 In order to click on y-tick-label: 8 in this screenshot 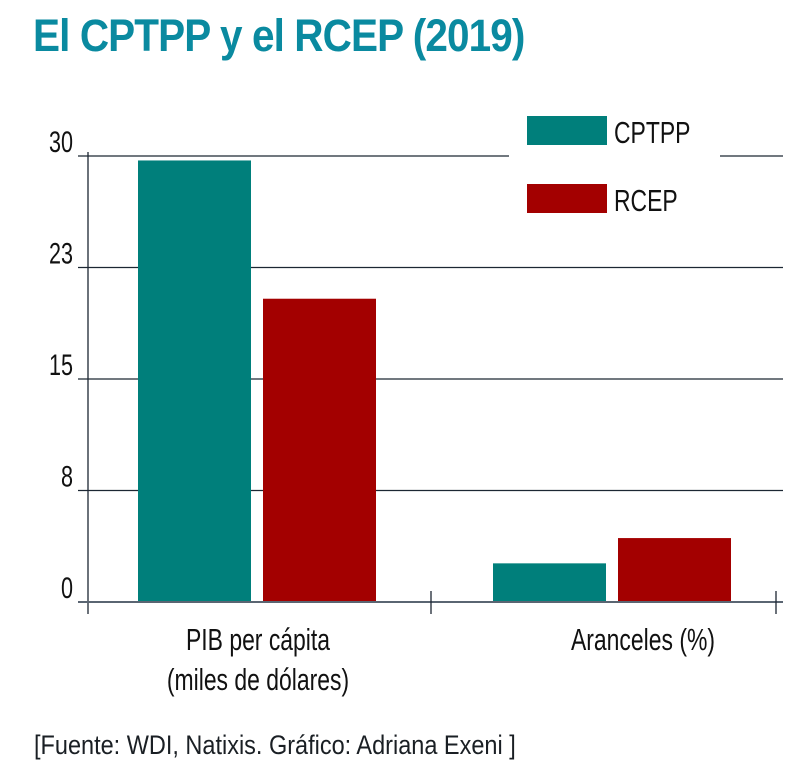, I will do `click(67, 476)`.